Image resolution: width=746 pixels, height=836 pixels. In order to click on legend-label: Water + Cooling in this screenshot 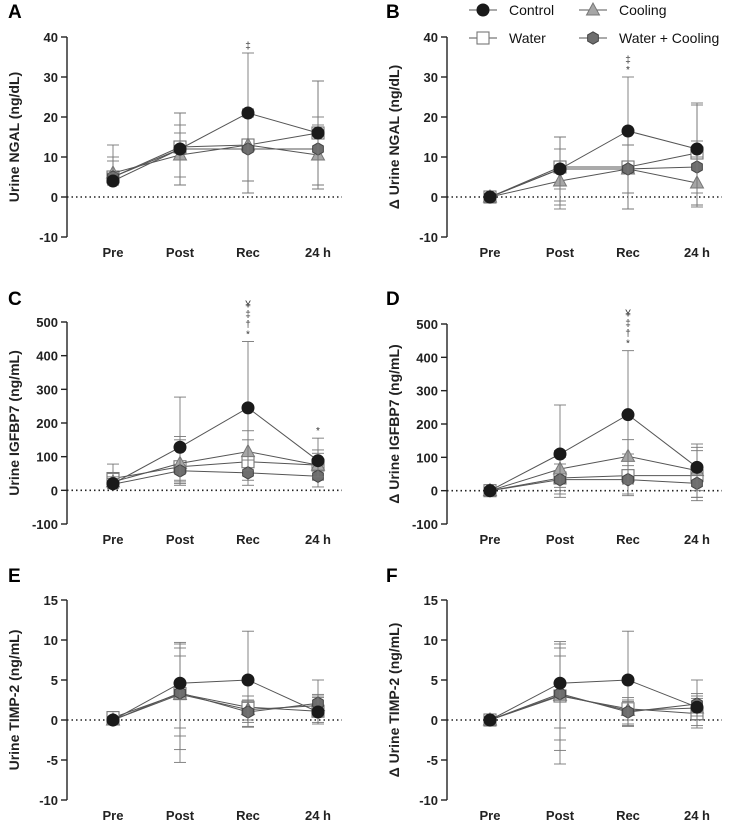, I will do `click(669, 38)`.